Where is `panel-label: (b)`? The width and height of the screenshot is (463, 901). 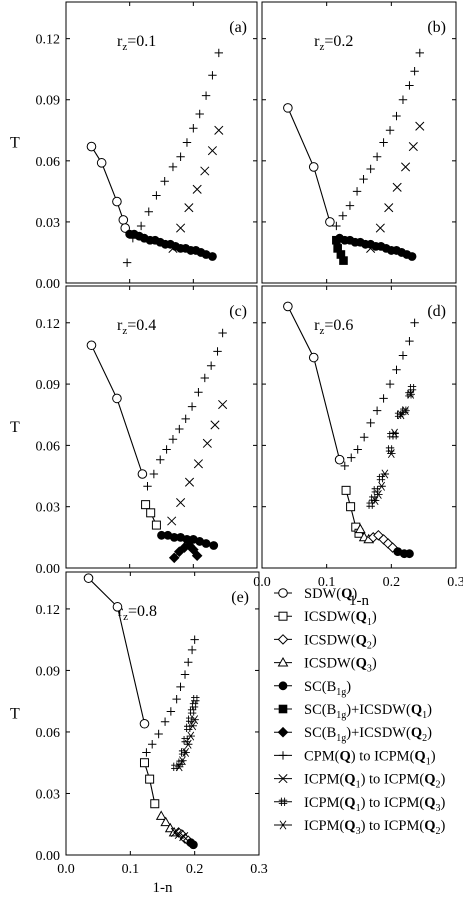
panel-label: (b) is located at coordinates (436, 27).